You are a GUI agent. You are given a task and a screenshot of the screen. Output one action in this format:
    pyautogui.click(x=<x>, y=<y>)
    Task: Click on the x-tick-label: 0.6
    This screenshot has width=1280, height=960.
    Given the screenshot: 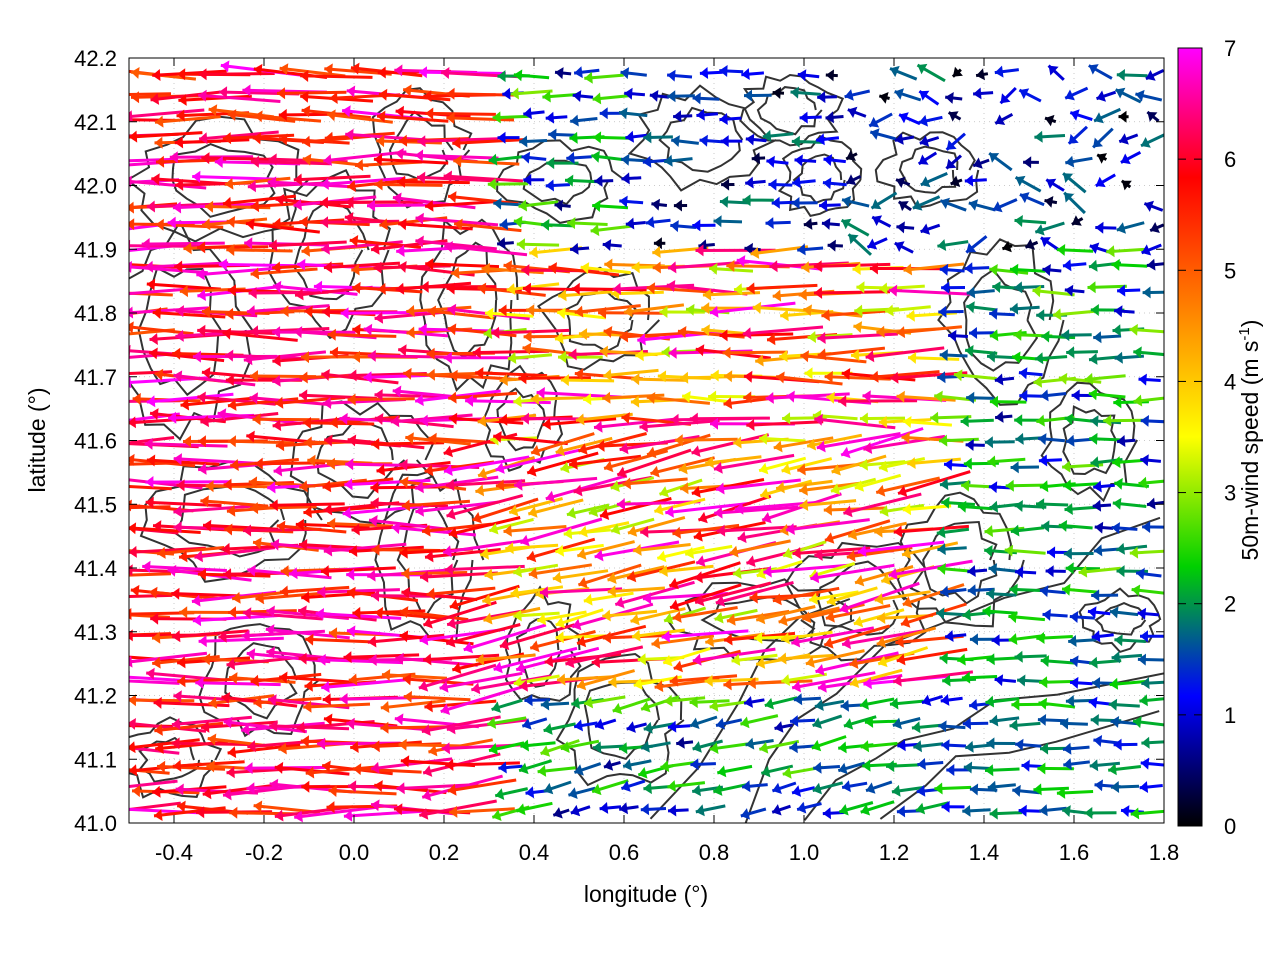 What is the action you would take?
    pyautogui.click(x=624, y=852)
    